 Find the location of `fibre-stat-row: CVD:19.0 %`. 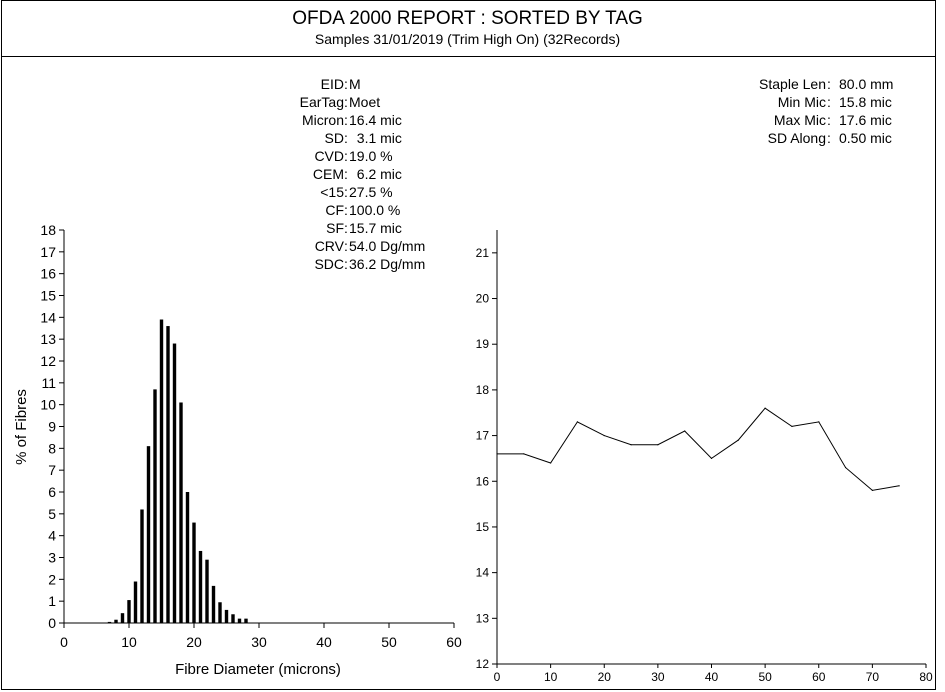

fibre-stat-row: CVD:19.0 % is located at coordinates (235, 156).